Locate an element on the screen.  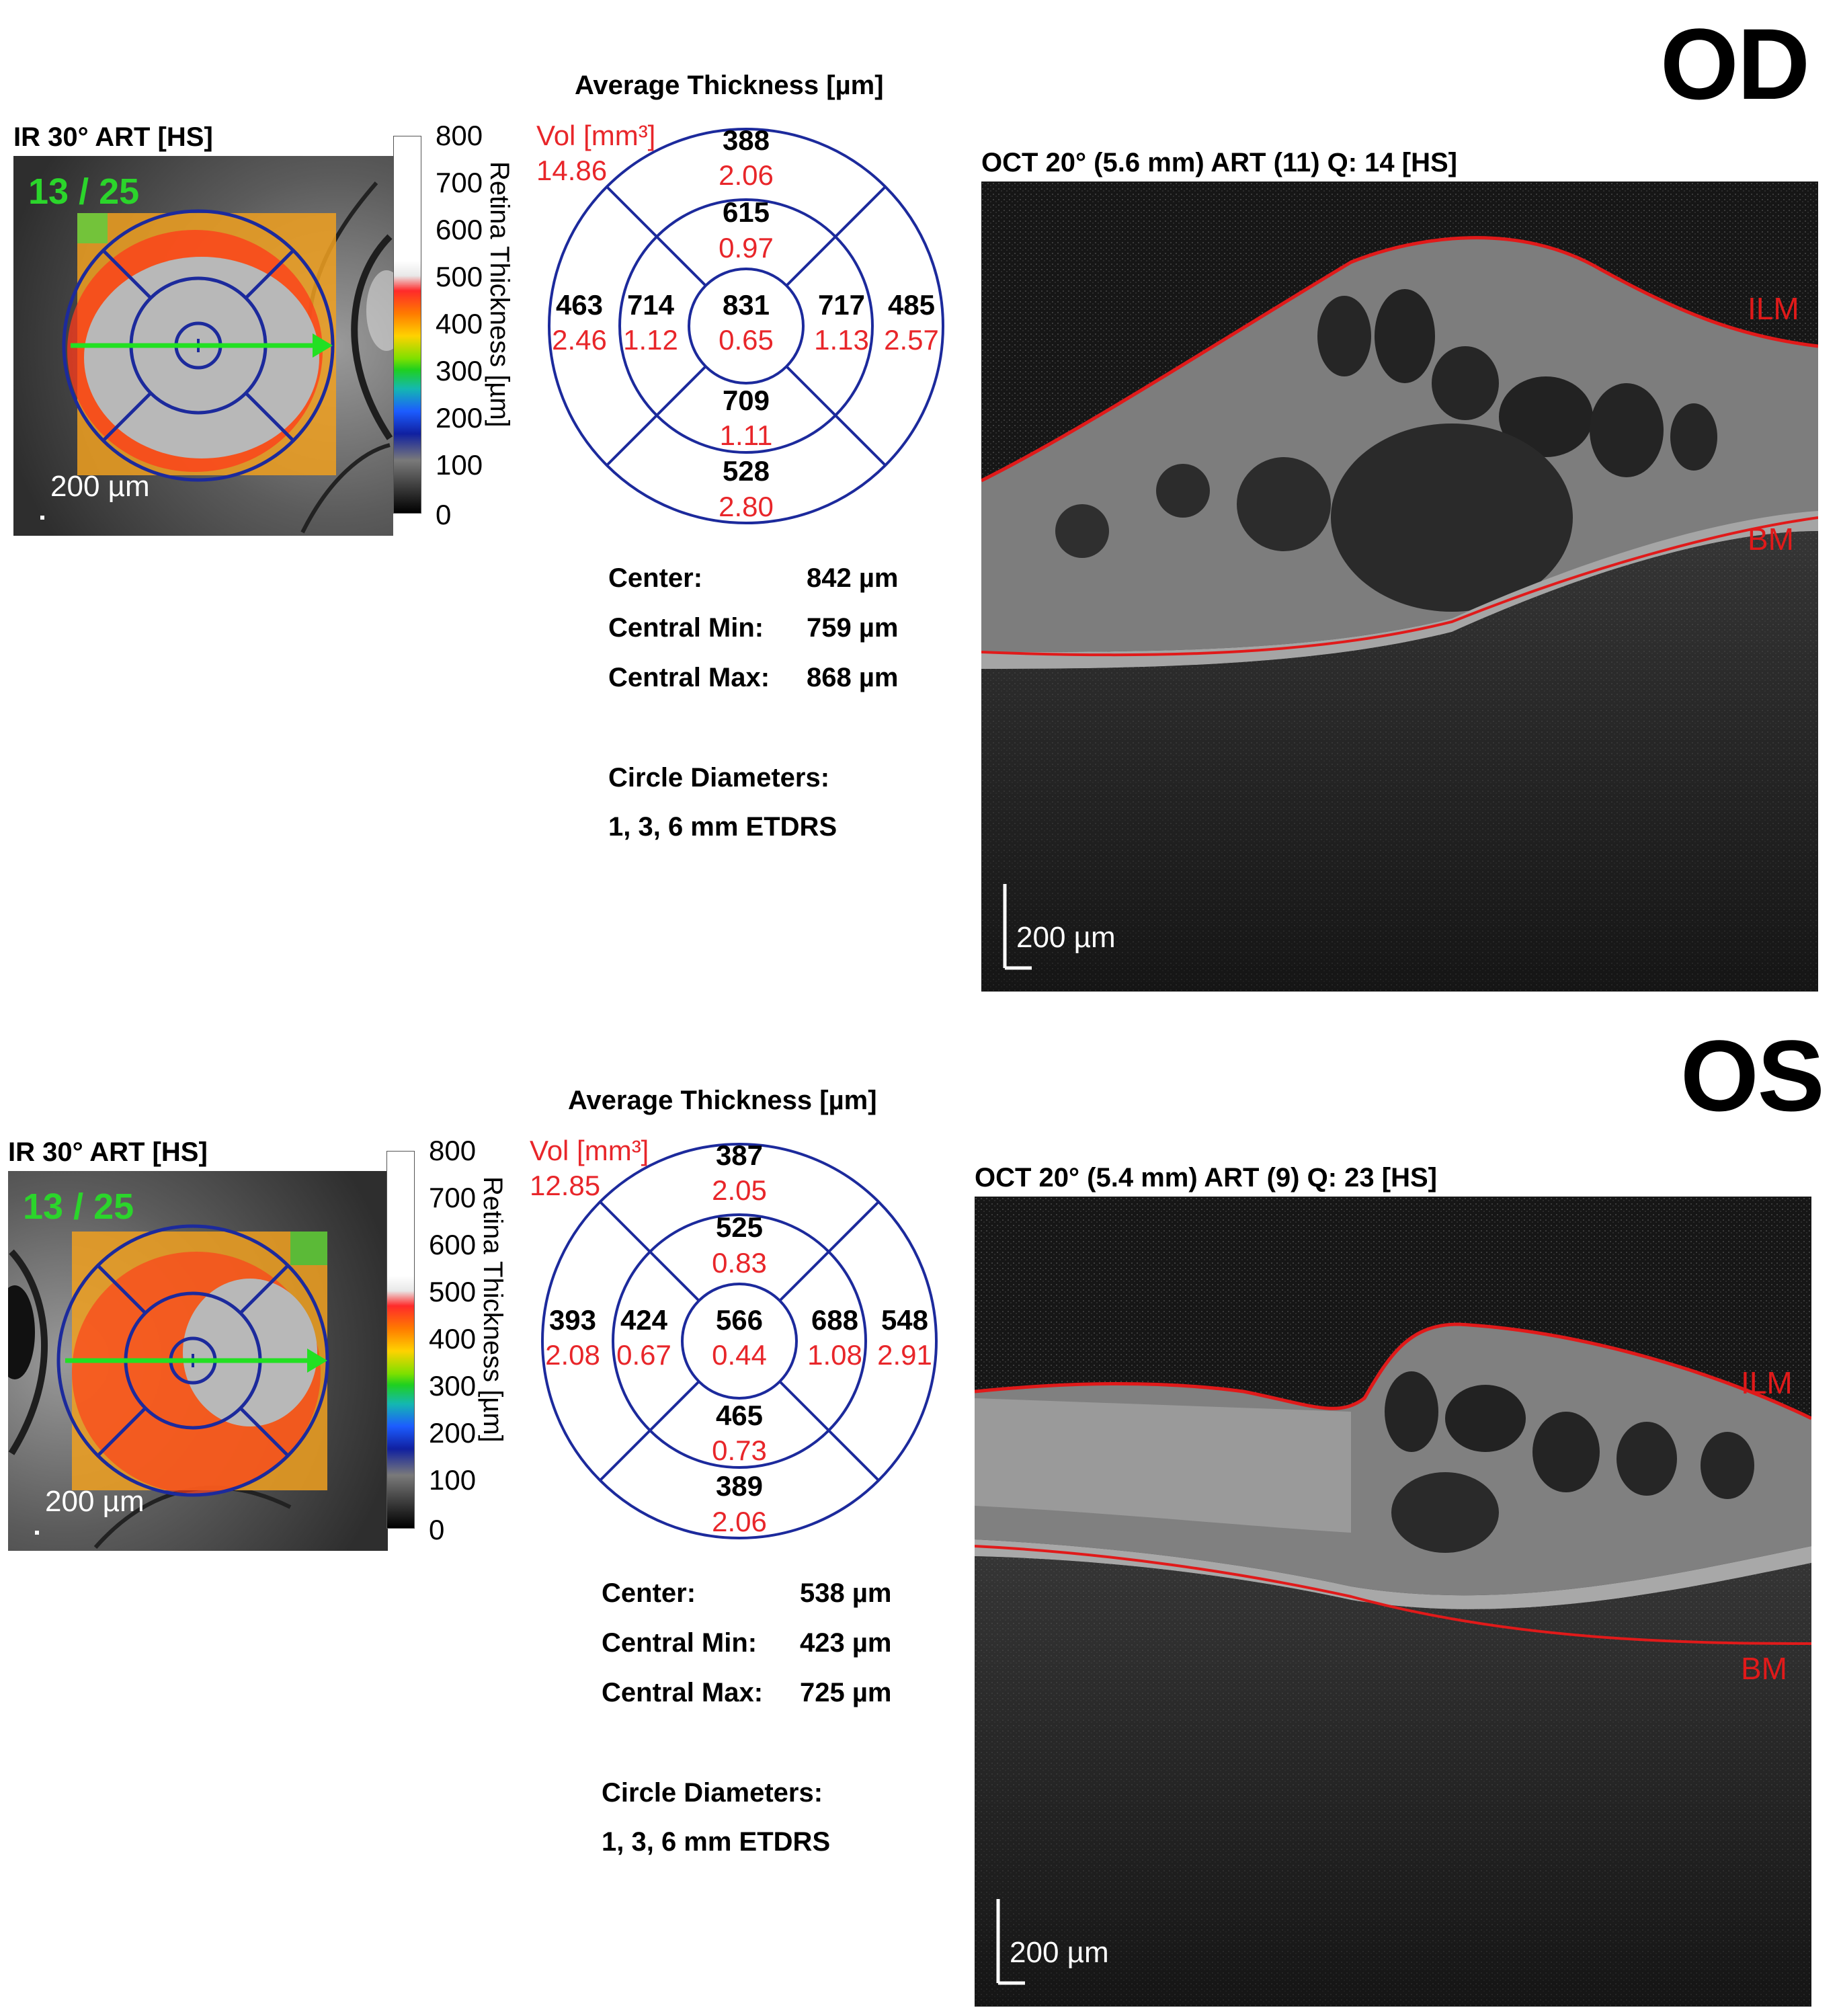
sector-volume: 1.13 is located at coordinates (841, 340).